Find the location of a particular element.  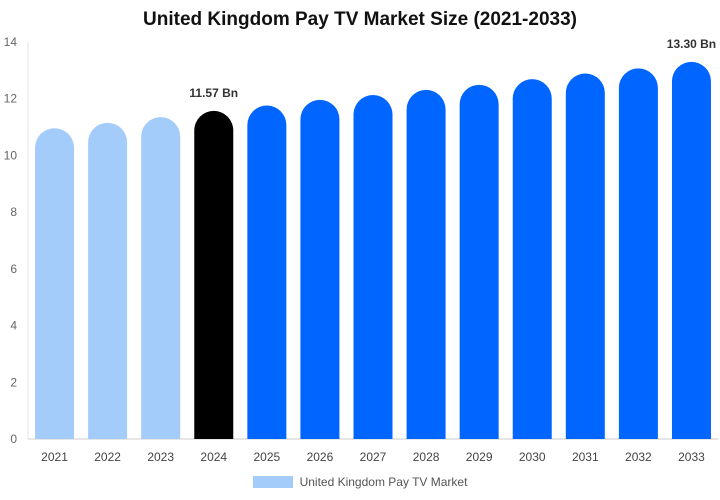

x-tick-label: 2027 is located at coordinates (373, 457).